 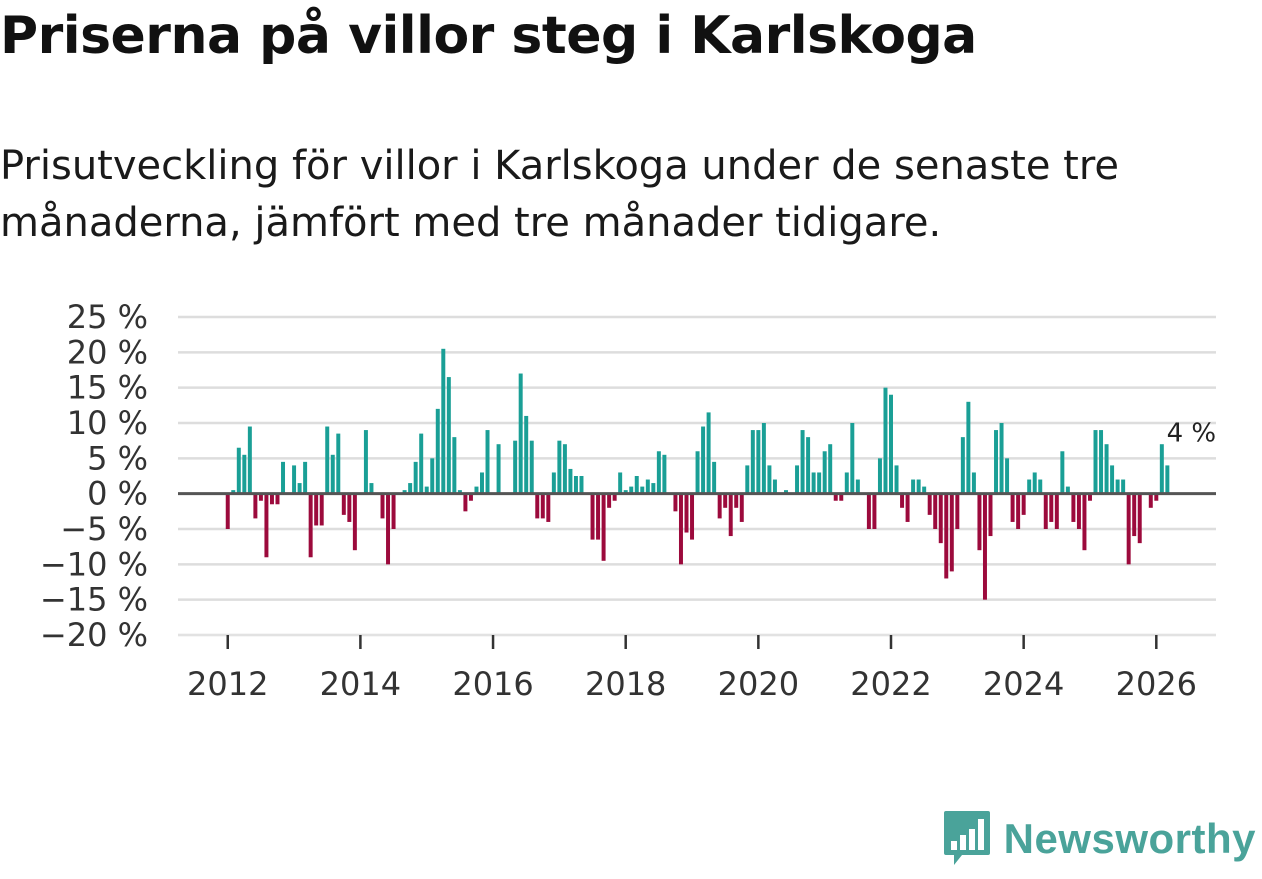 I want to click on y-tick-label: 0 %, so click(x=117, y=494).